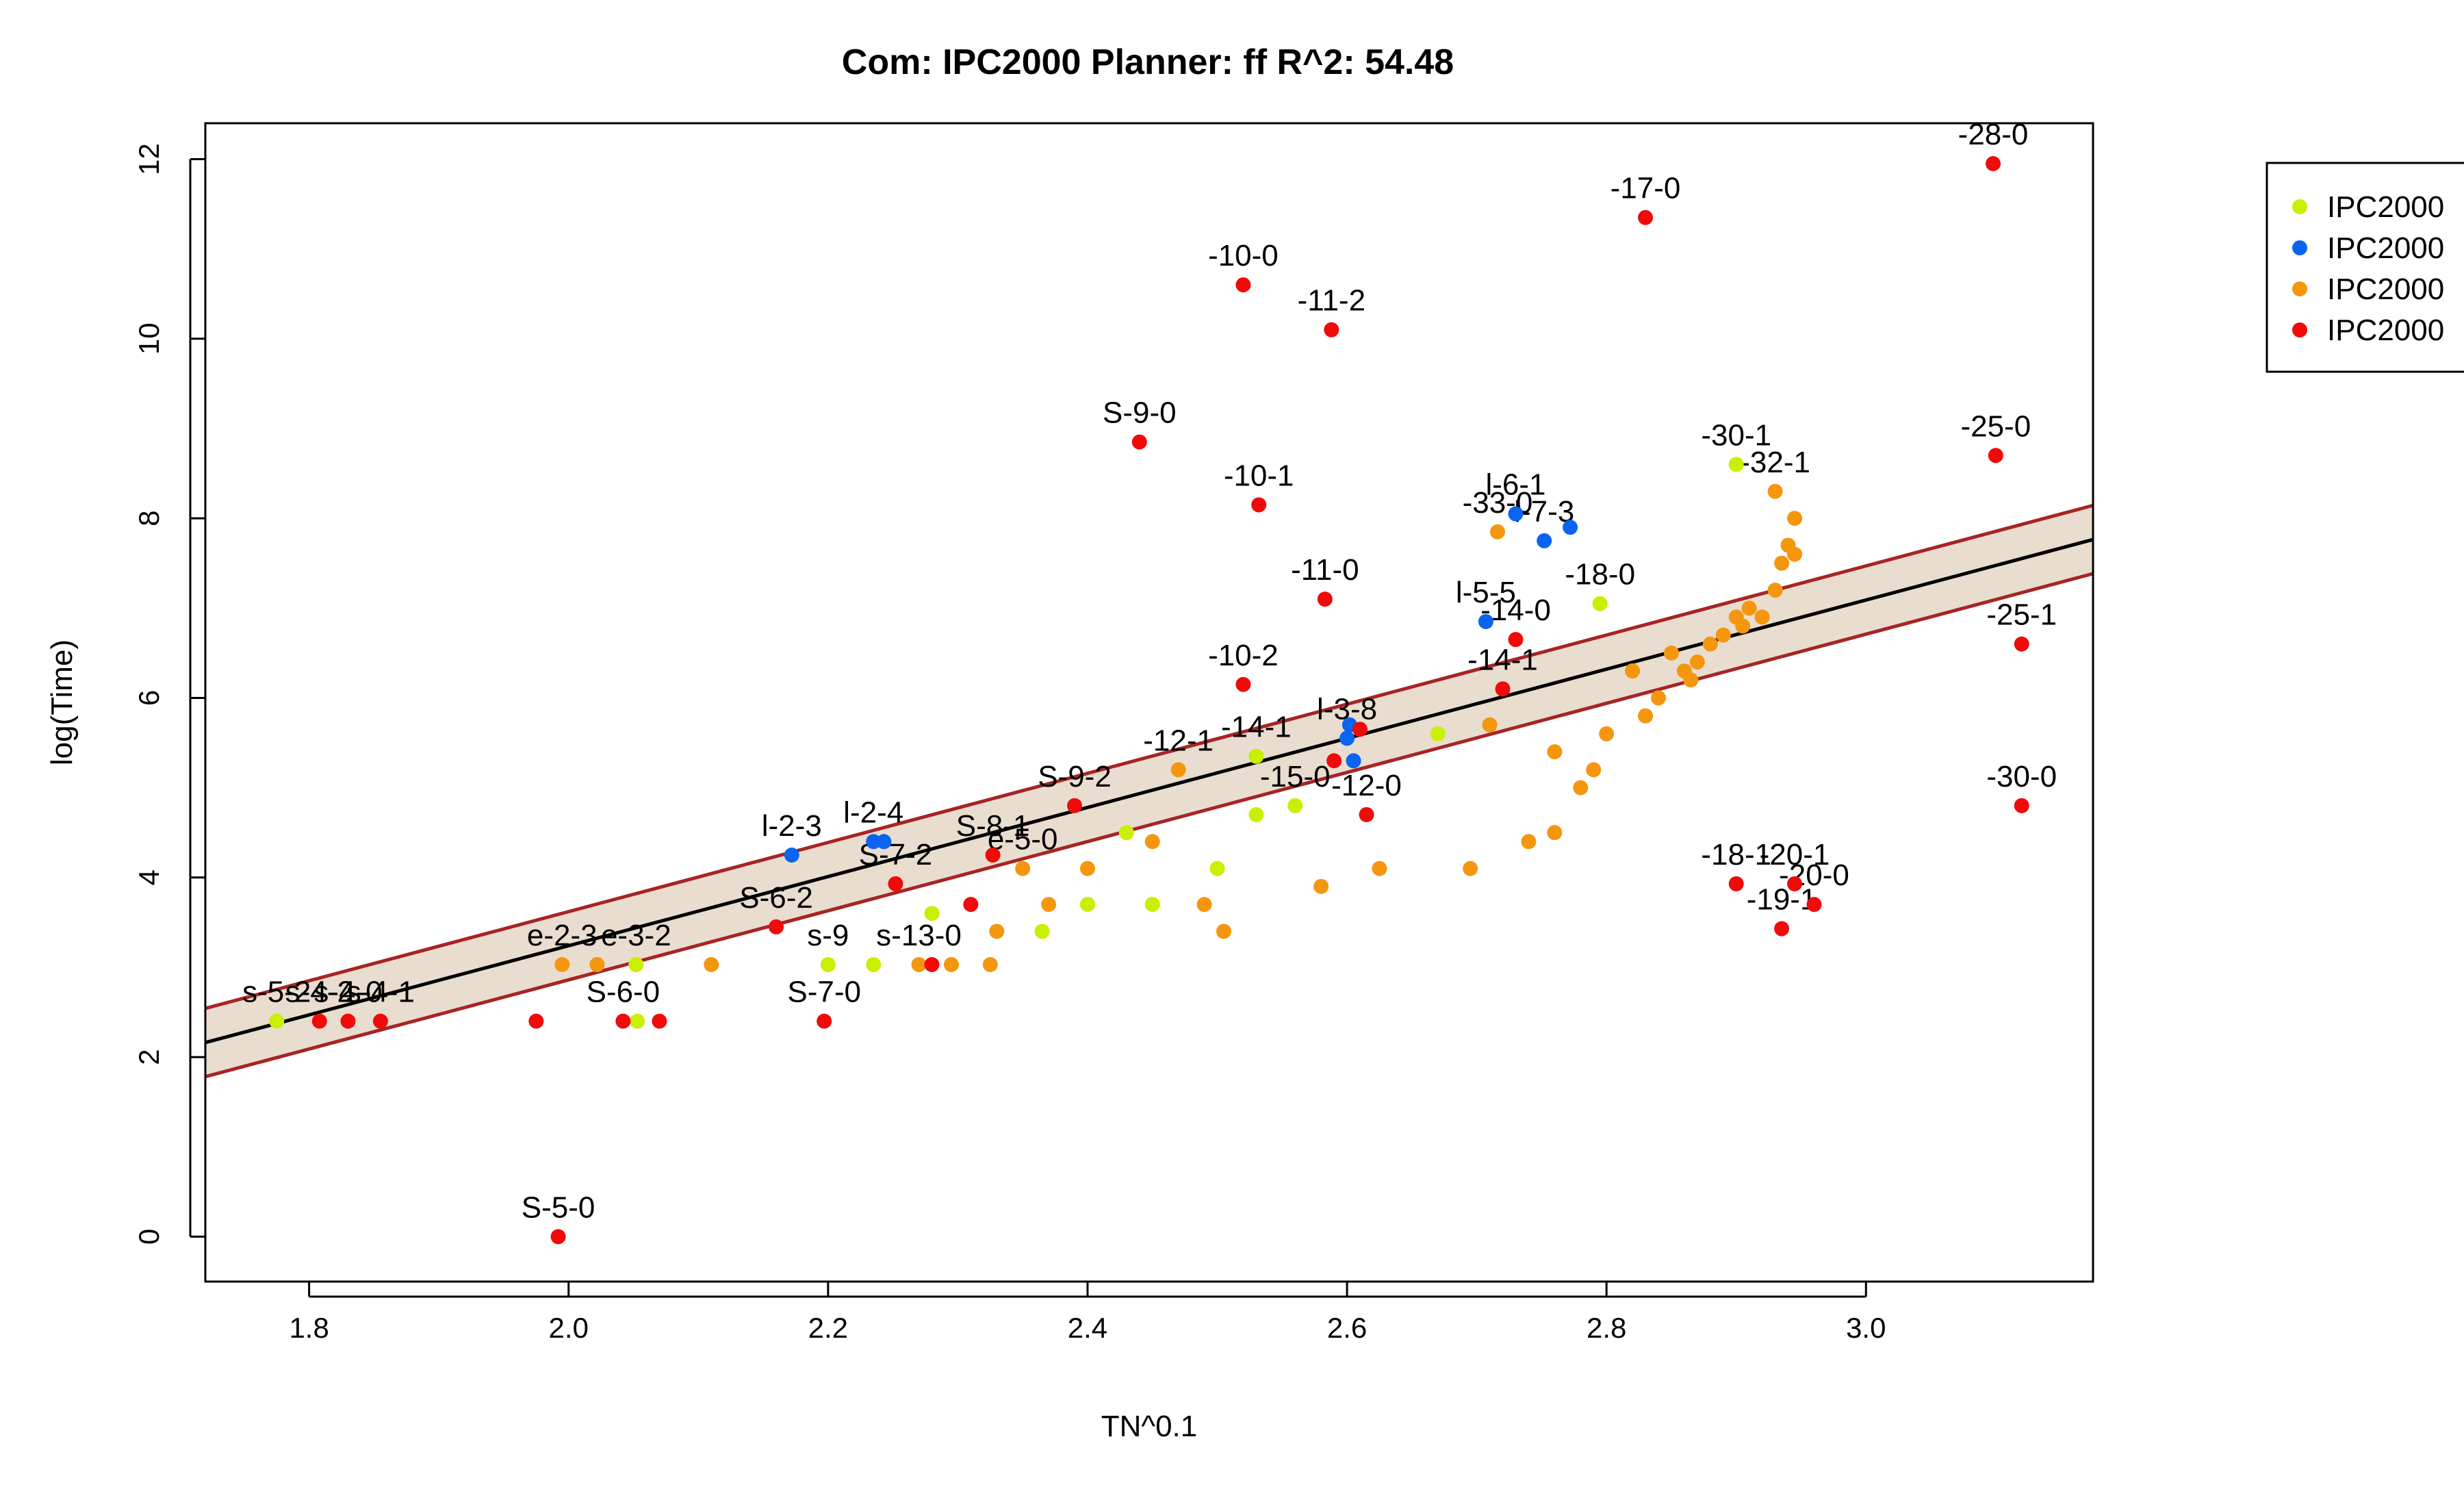 The width and height of the screenshot is (2464, 1489). I want to click on y-tick-label: 4, so click(149, 877).